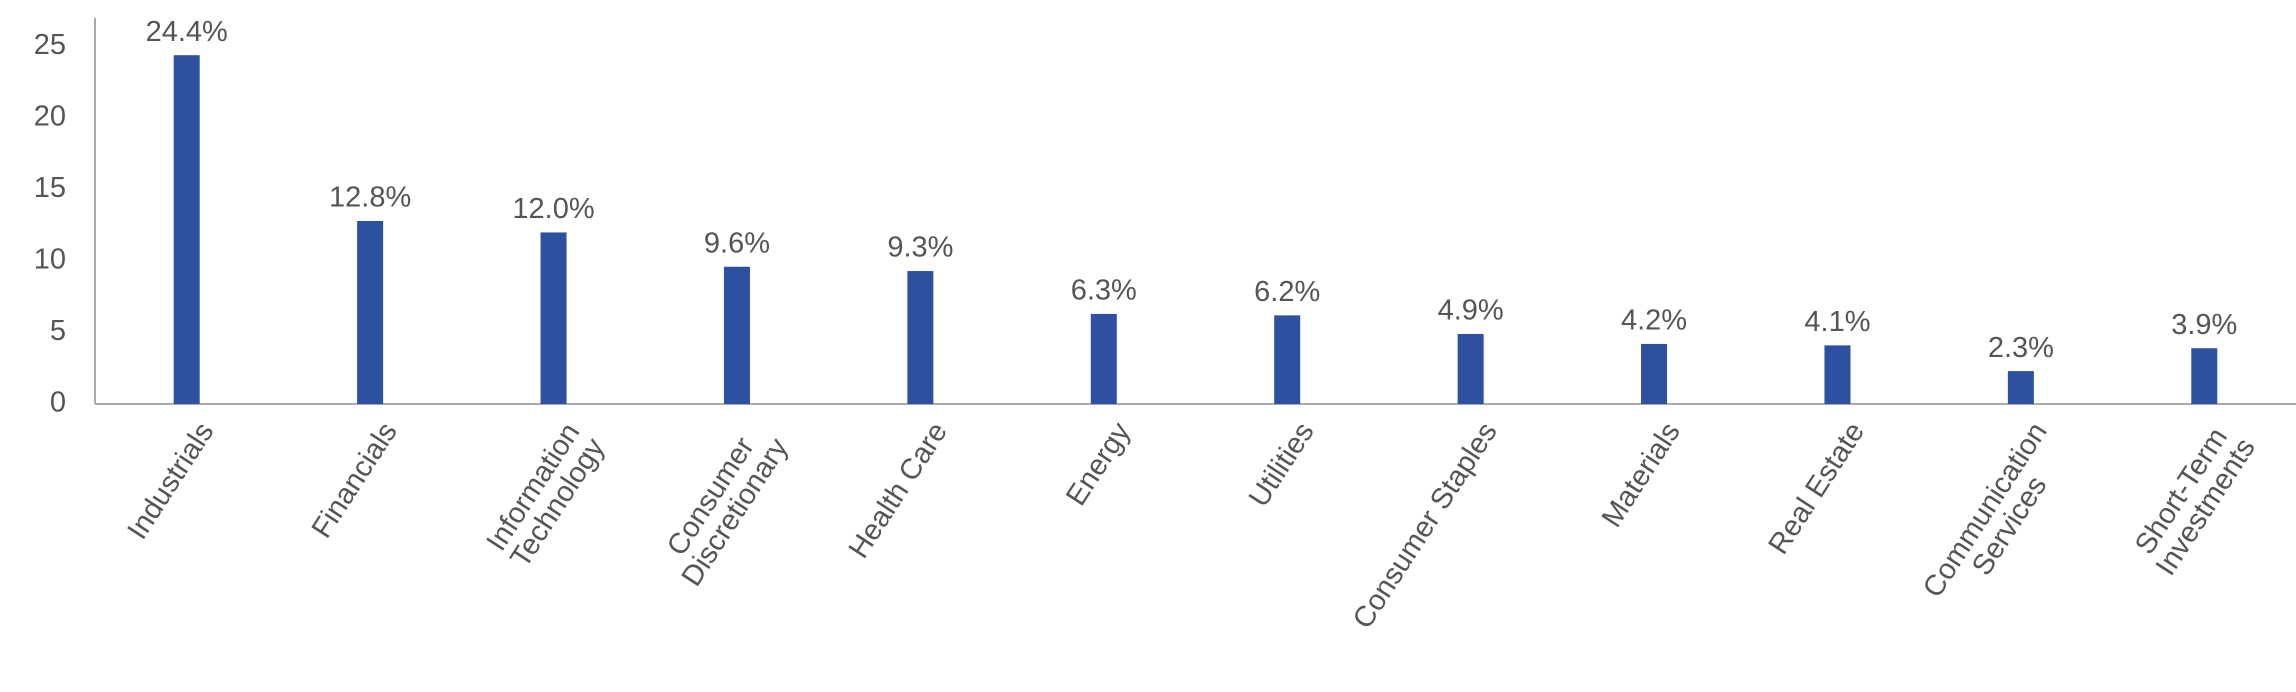 The width and height of the screenshot is (2296, 692). Describe the element at coordinates (1471, 311) in the screenshot. I see `value-label: 4.9%` at that location.